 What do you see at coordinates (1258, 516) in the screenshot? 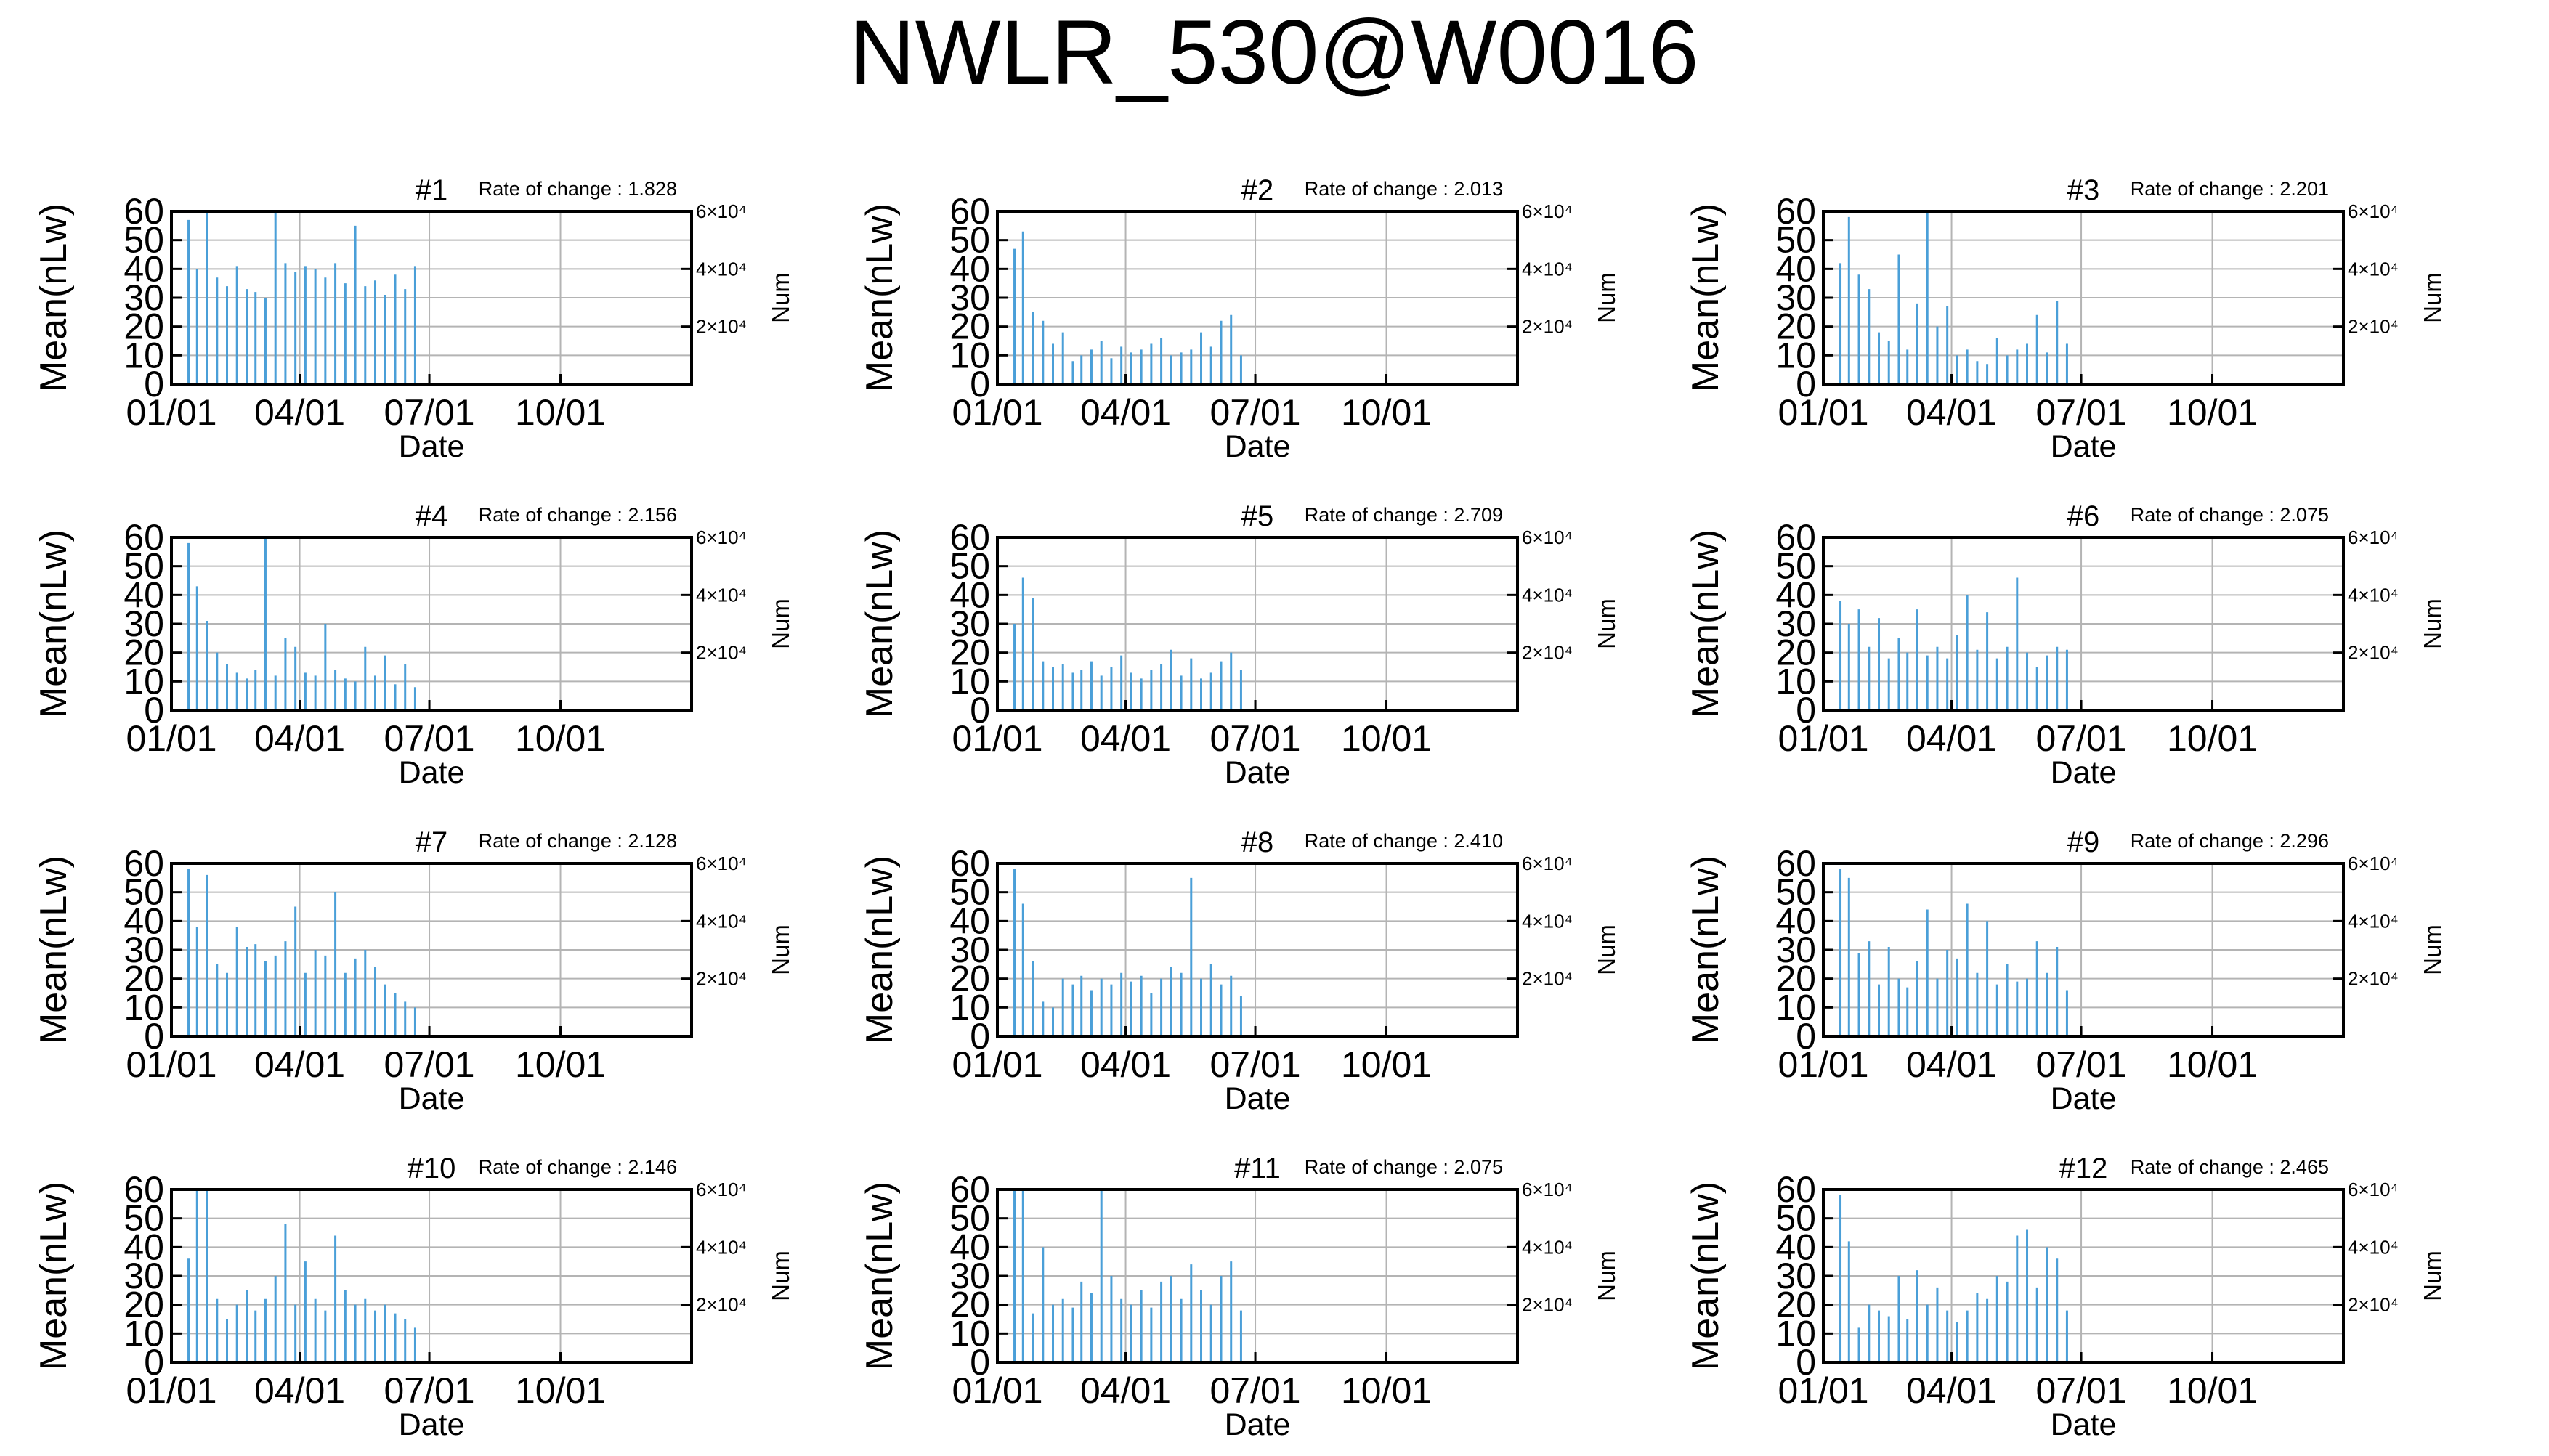
I see `panel-title: #5` at bounding box center [1258, 516].